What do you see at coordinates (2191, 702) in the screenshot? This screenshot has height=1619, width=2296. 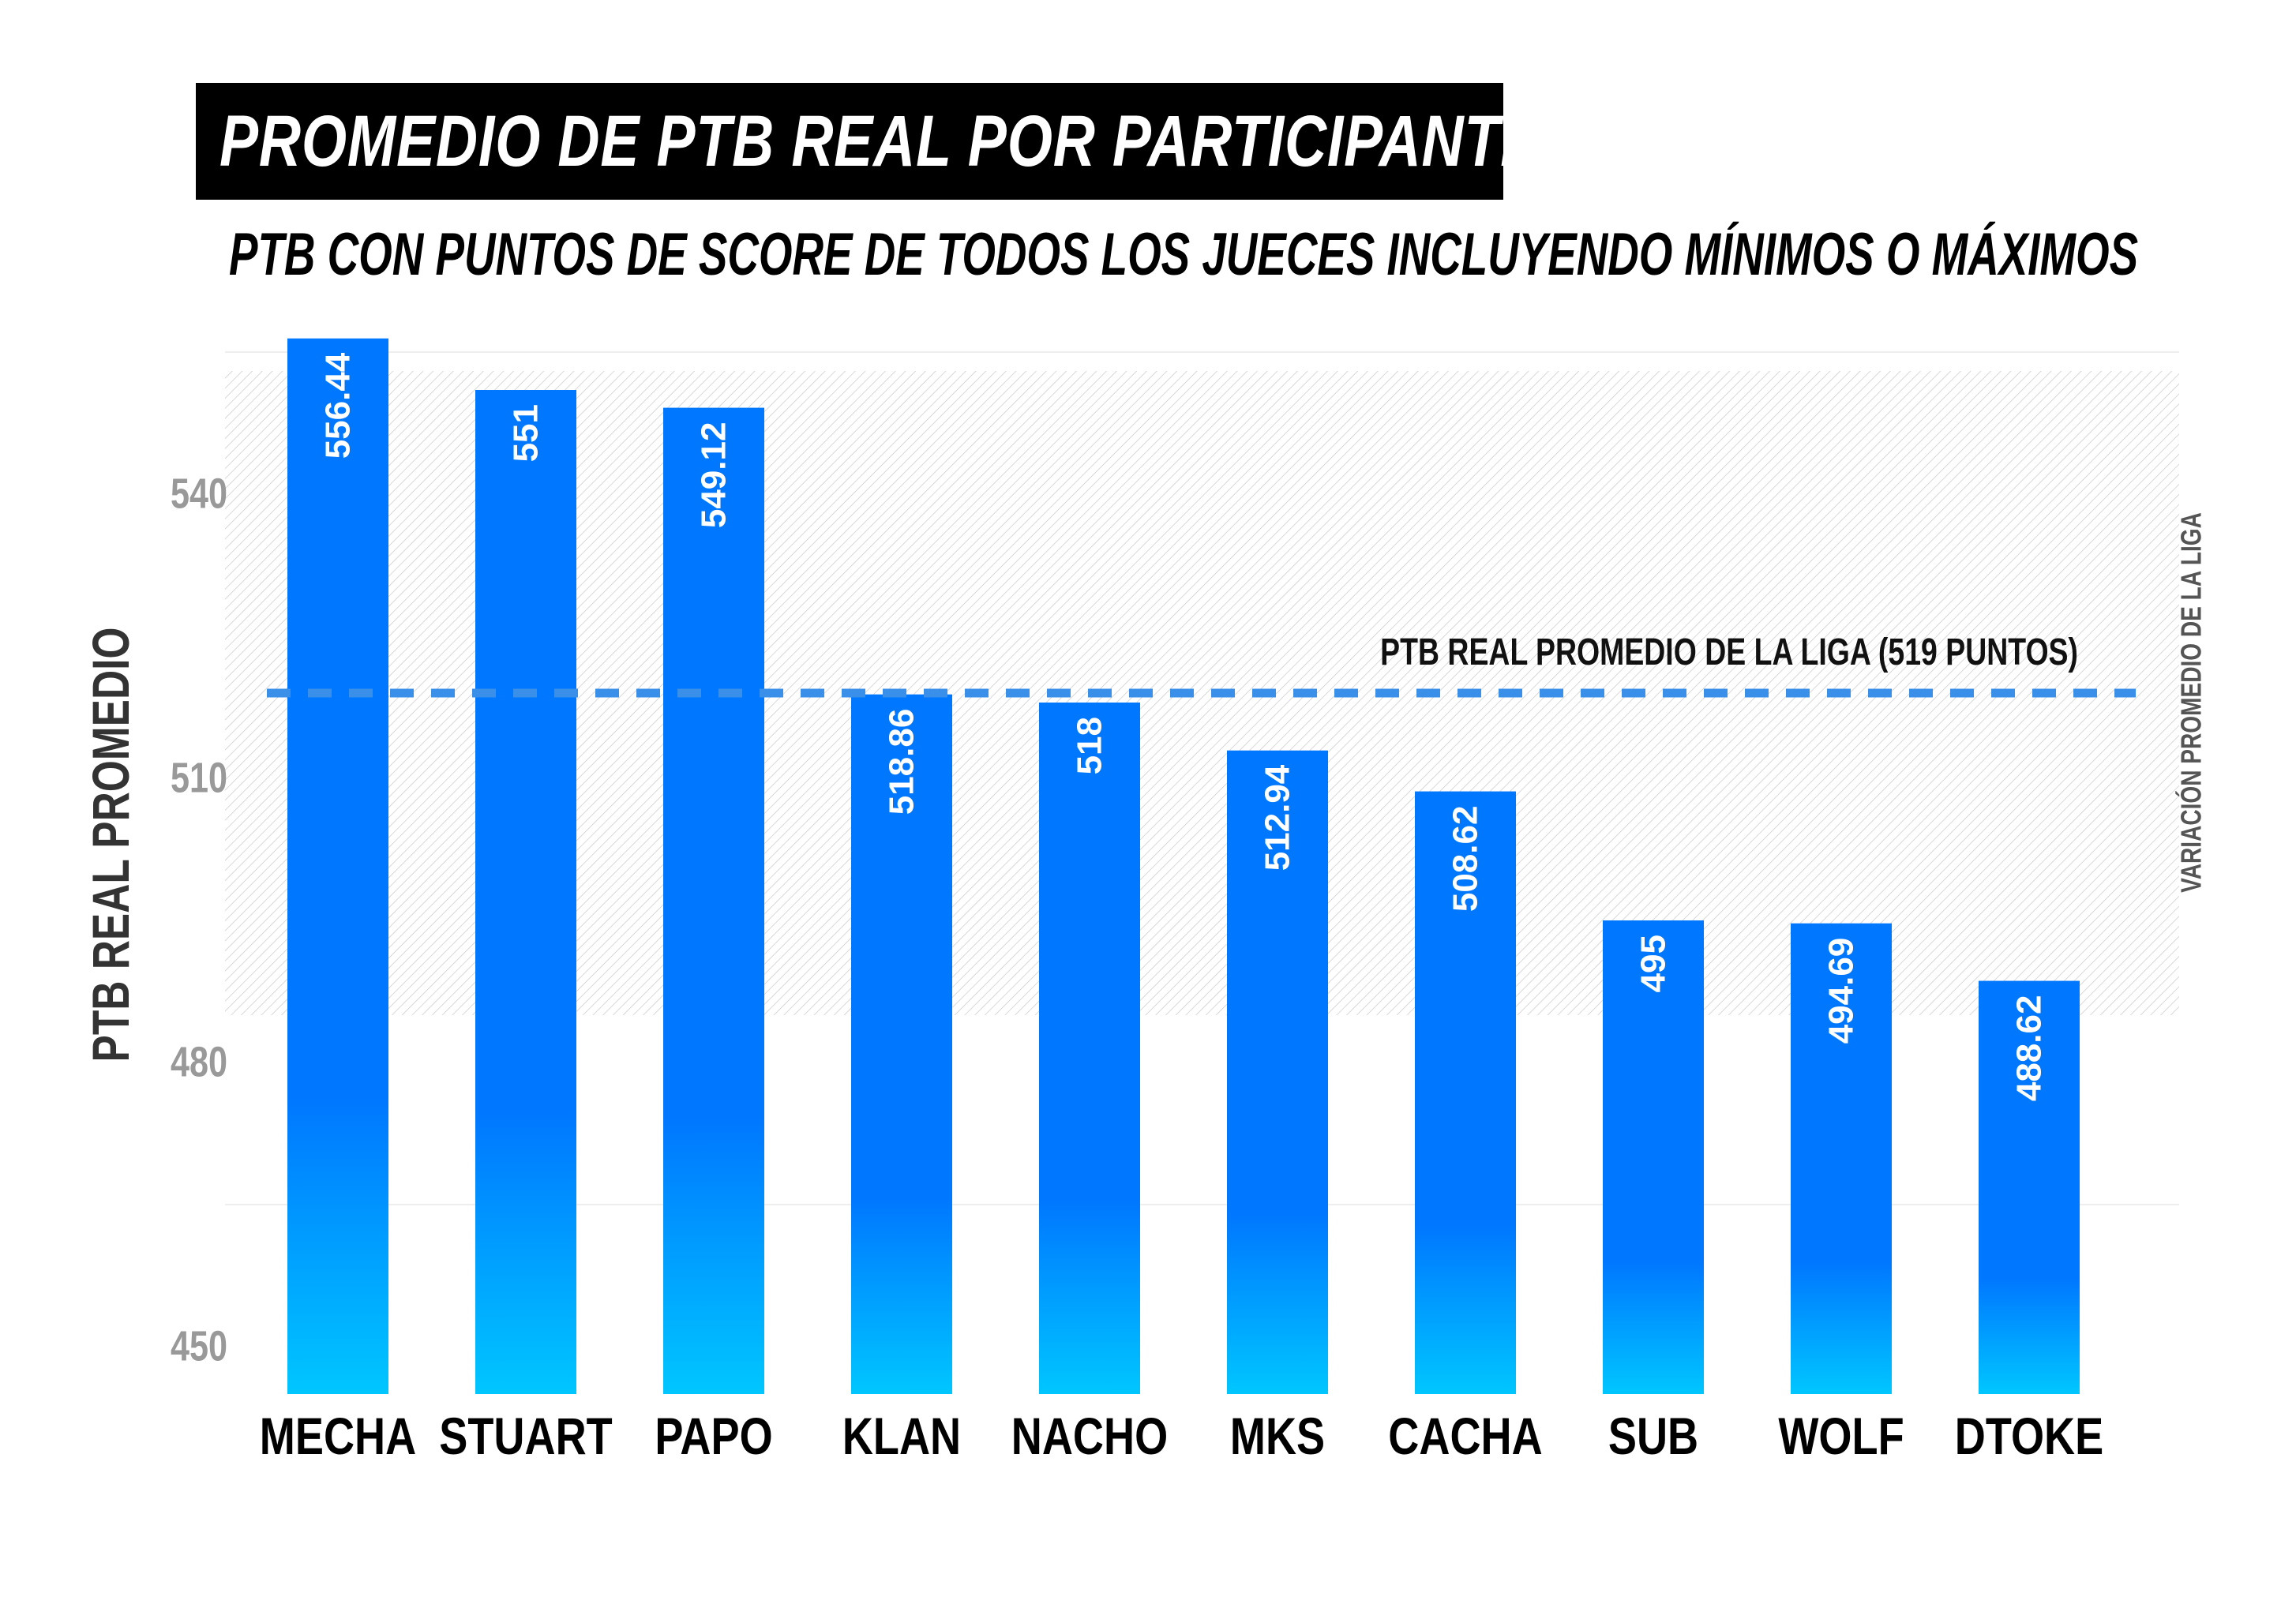 I see `variation-band-label: VARIACIÓN PROMEDIO DE LA LIGA` at bounding box center [2191, 702].